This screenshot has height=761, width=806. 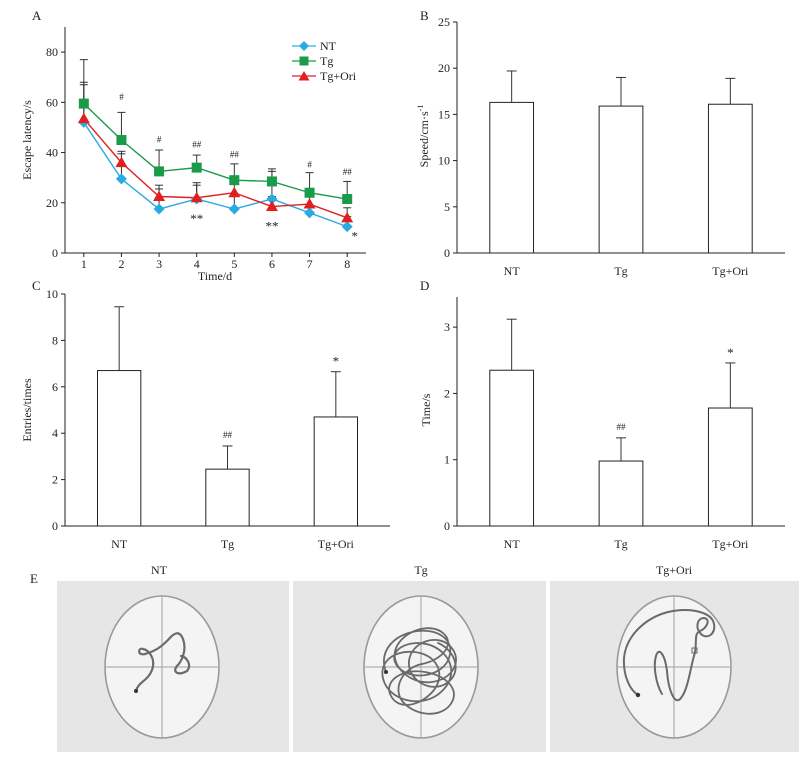 I want to click on y-tick-label: 4, so click(x=55, y=433).